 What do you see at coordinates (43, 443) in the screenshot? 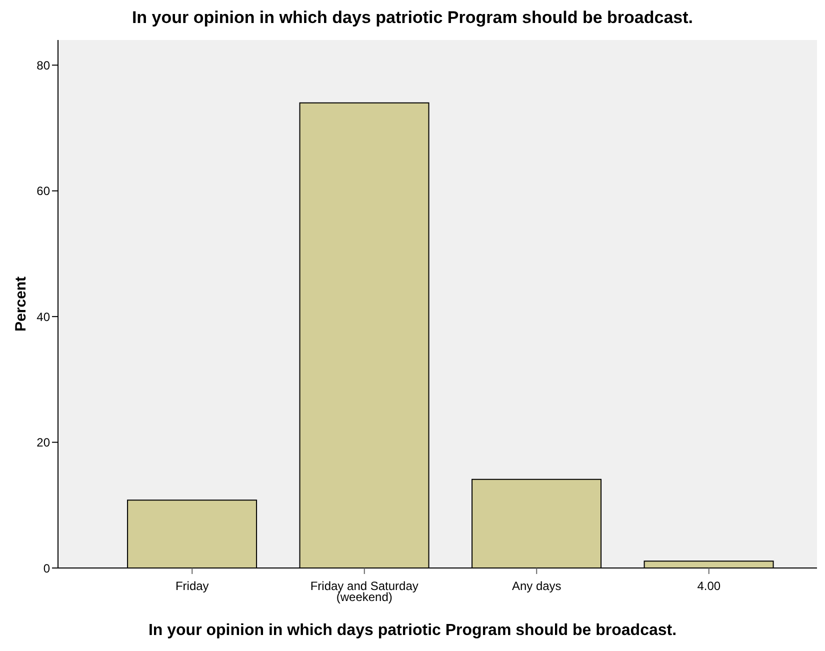
I see `y-tick-label: 20` at bounding box center [43, 443].